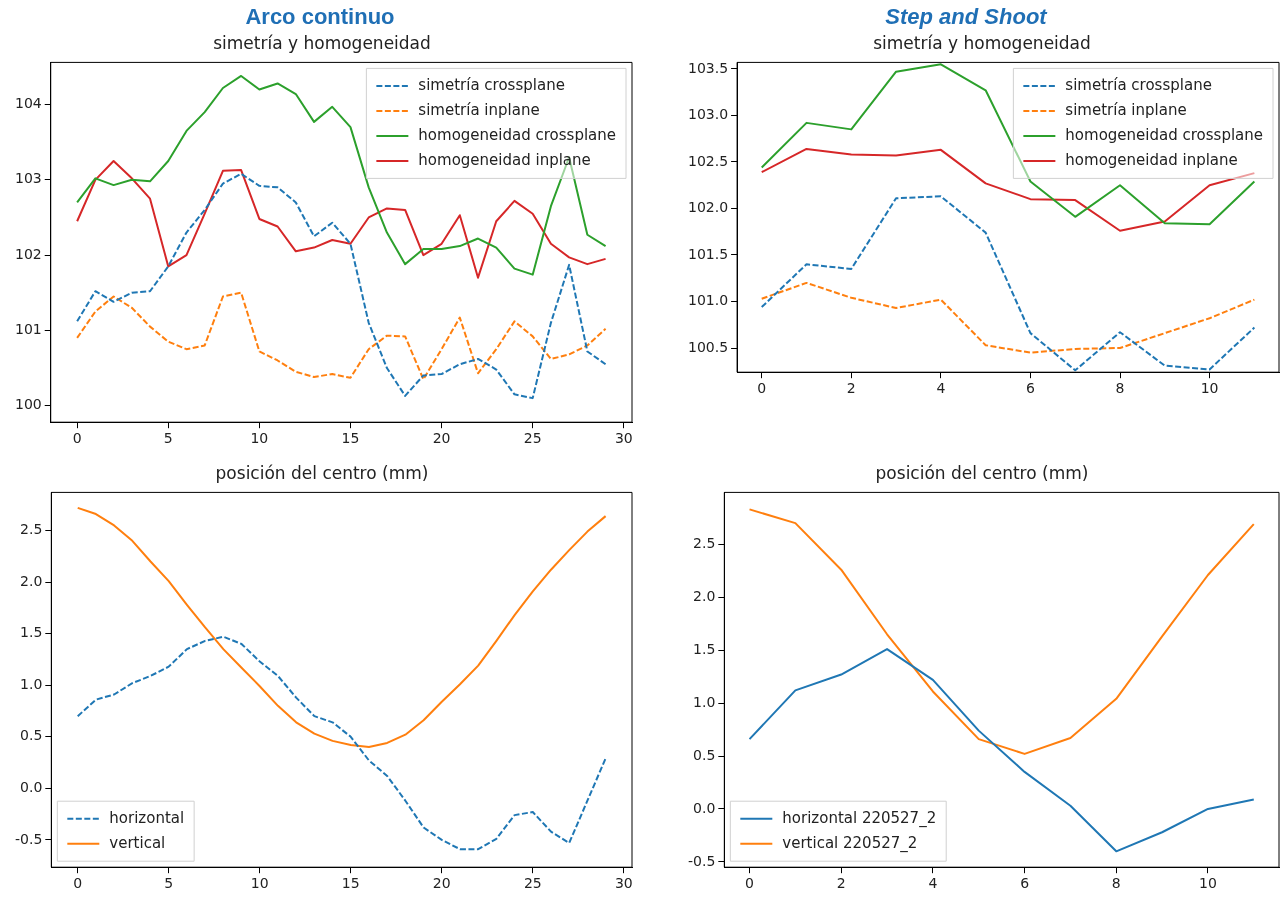 Image resolution: width=1287 pixels, height=901 pixels. I want to click on legend-label: horizontal 220527_2, so click(859, 818).